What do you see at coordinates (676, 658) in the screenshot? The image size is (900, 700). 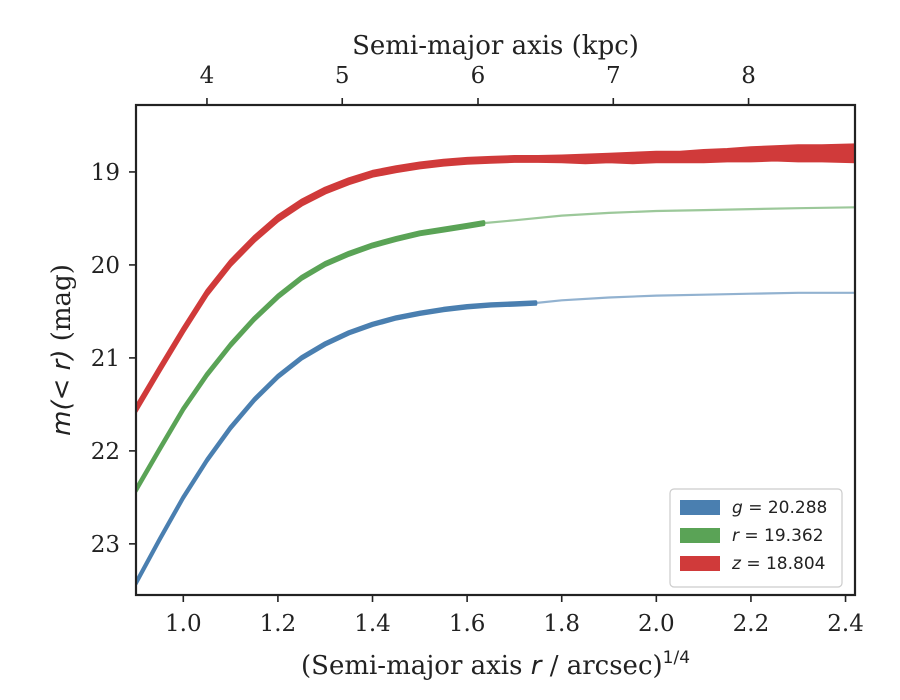 I see `x-axis-title-exponent: 1/4` at bounding box center [676, 658].